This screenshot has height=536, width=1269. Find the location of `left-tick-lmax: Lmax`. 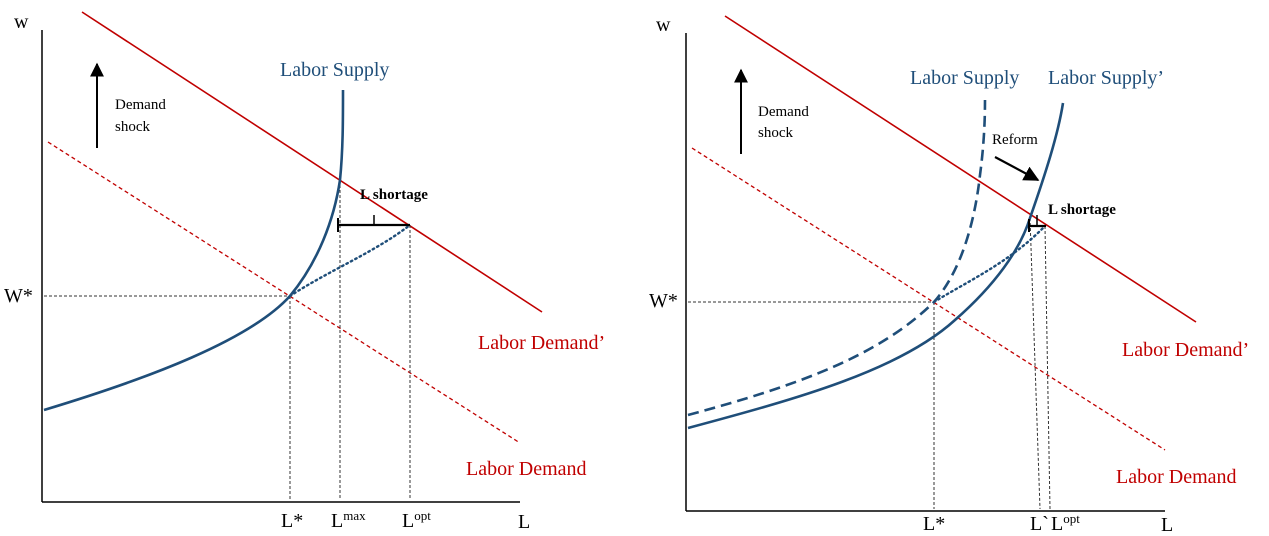

left-tick-lmax: Lmax is located at coordinates (348, 520).